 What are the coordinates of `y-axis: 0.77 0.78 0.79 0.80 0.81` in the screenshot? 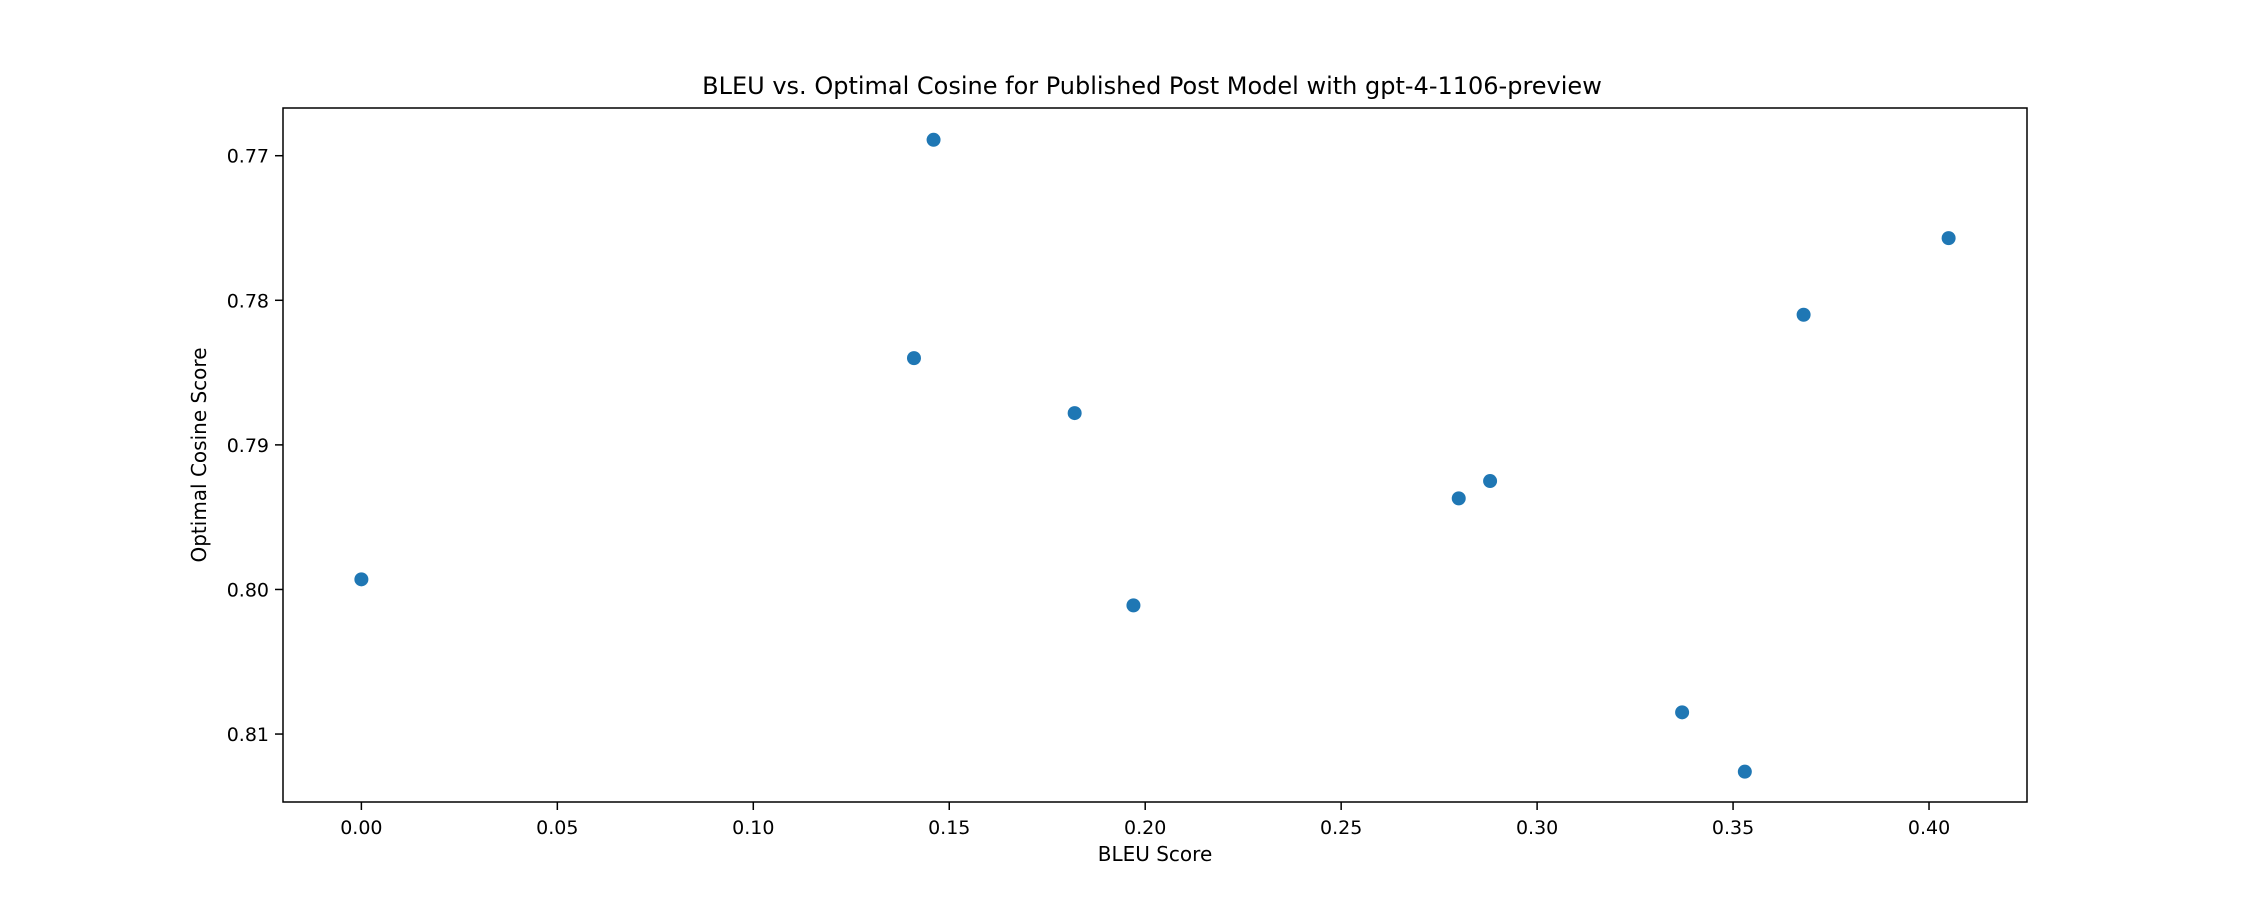 It's located at (255, 446).